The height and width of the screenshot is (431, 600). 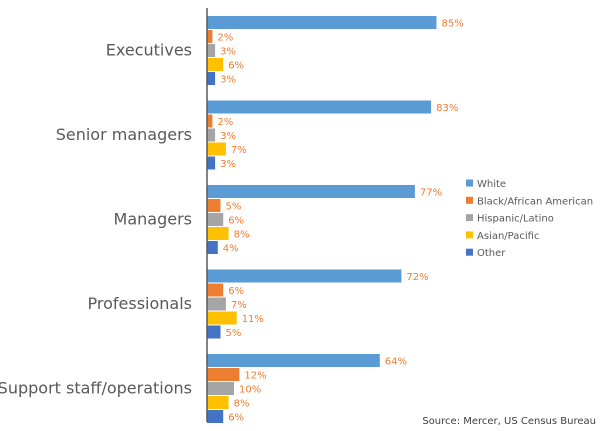 What do you see at coordinates (491, 253) in the screenshot?
I see `legend-label: Other` at bounding box center [491, 253].